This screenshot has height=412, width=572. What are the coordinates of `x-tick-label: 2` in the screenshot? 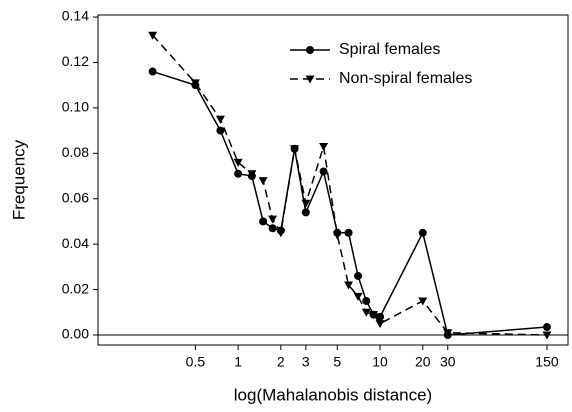 It's located at (281, 362).